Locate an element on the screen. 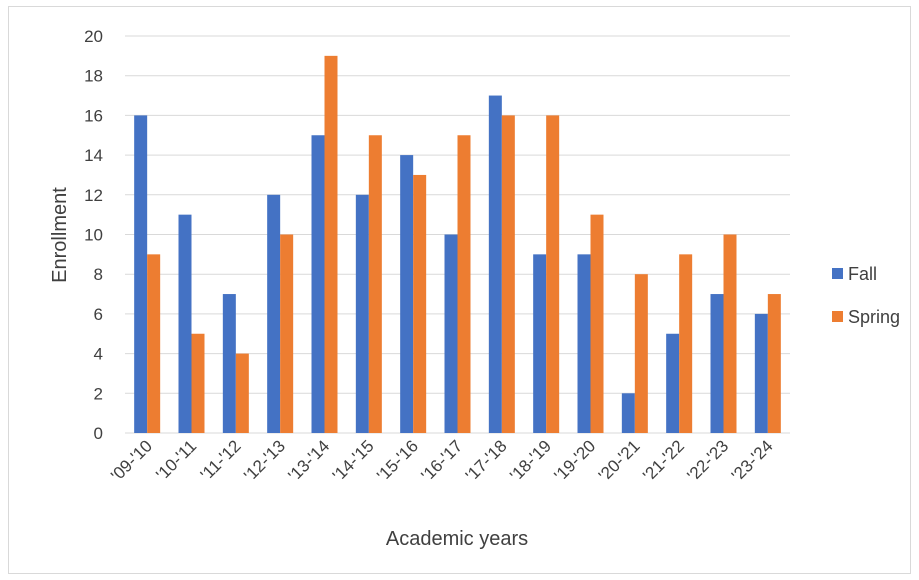  x-tick-label: '11-'12 is located at coordinates (221, 460).